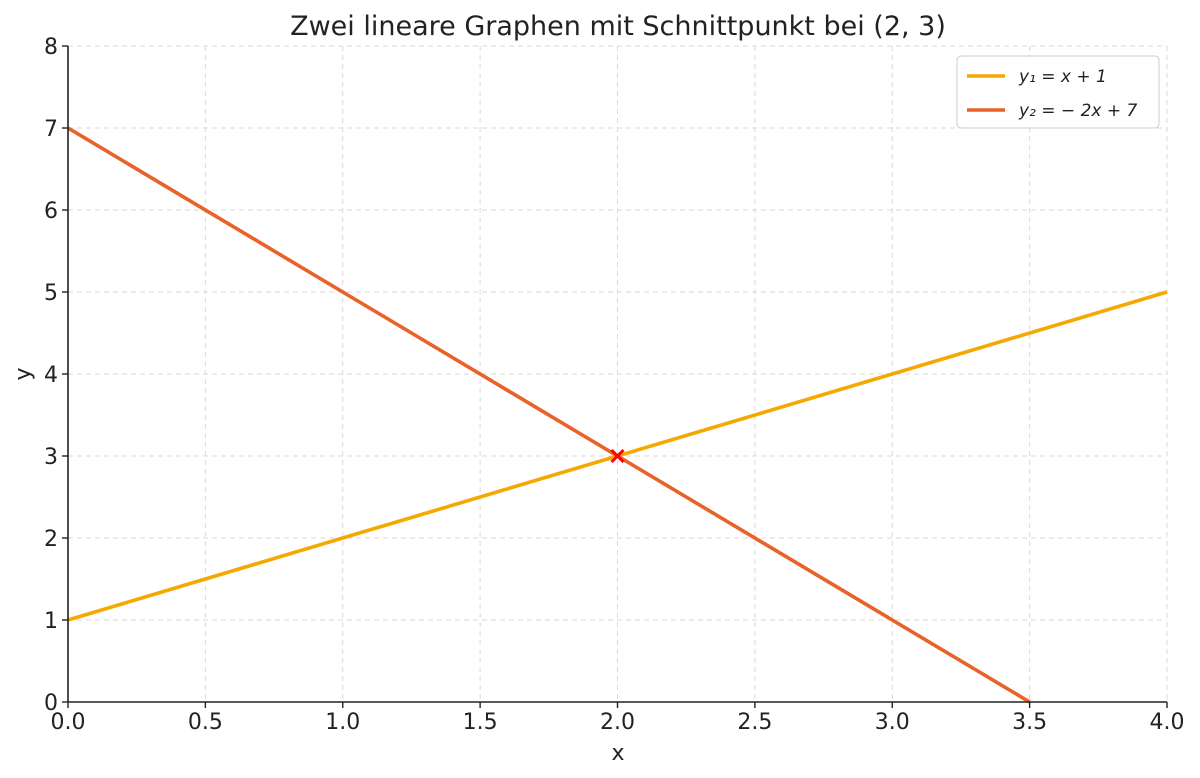  I want to click on y-tick-label: 1, so click(51, 621).